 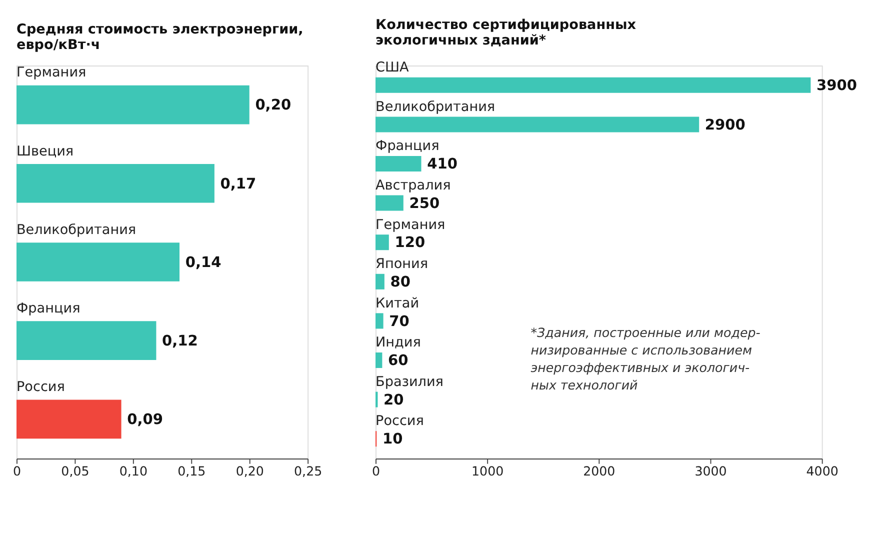 What do you see at coordinates (413, 185) in the screenshot?
I see `y-tick-label: Австралия` at bounding box center [413, 185].